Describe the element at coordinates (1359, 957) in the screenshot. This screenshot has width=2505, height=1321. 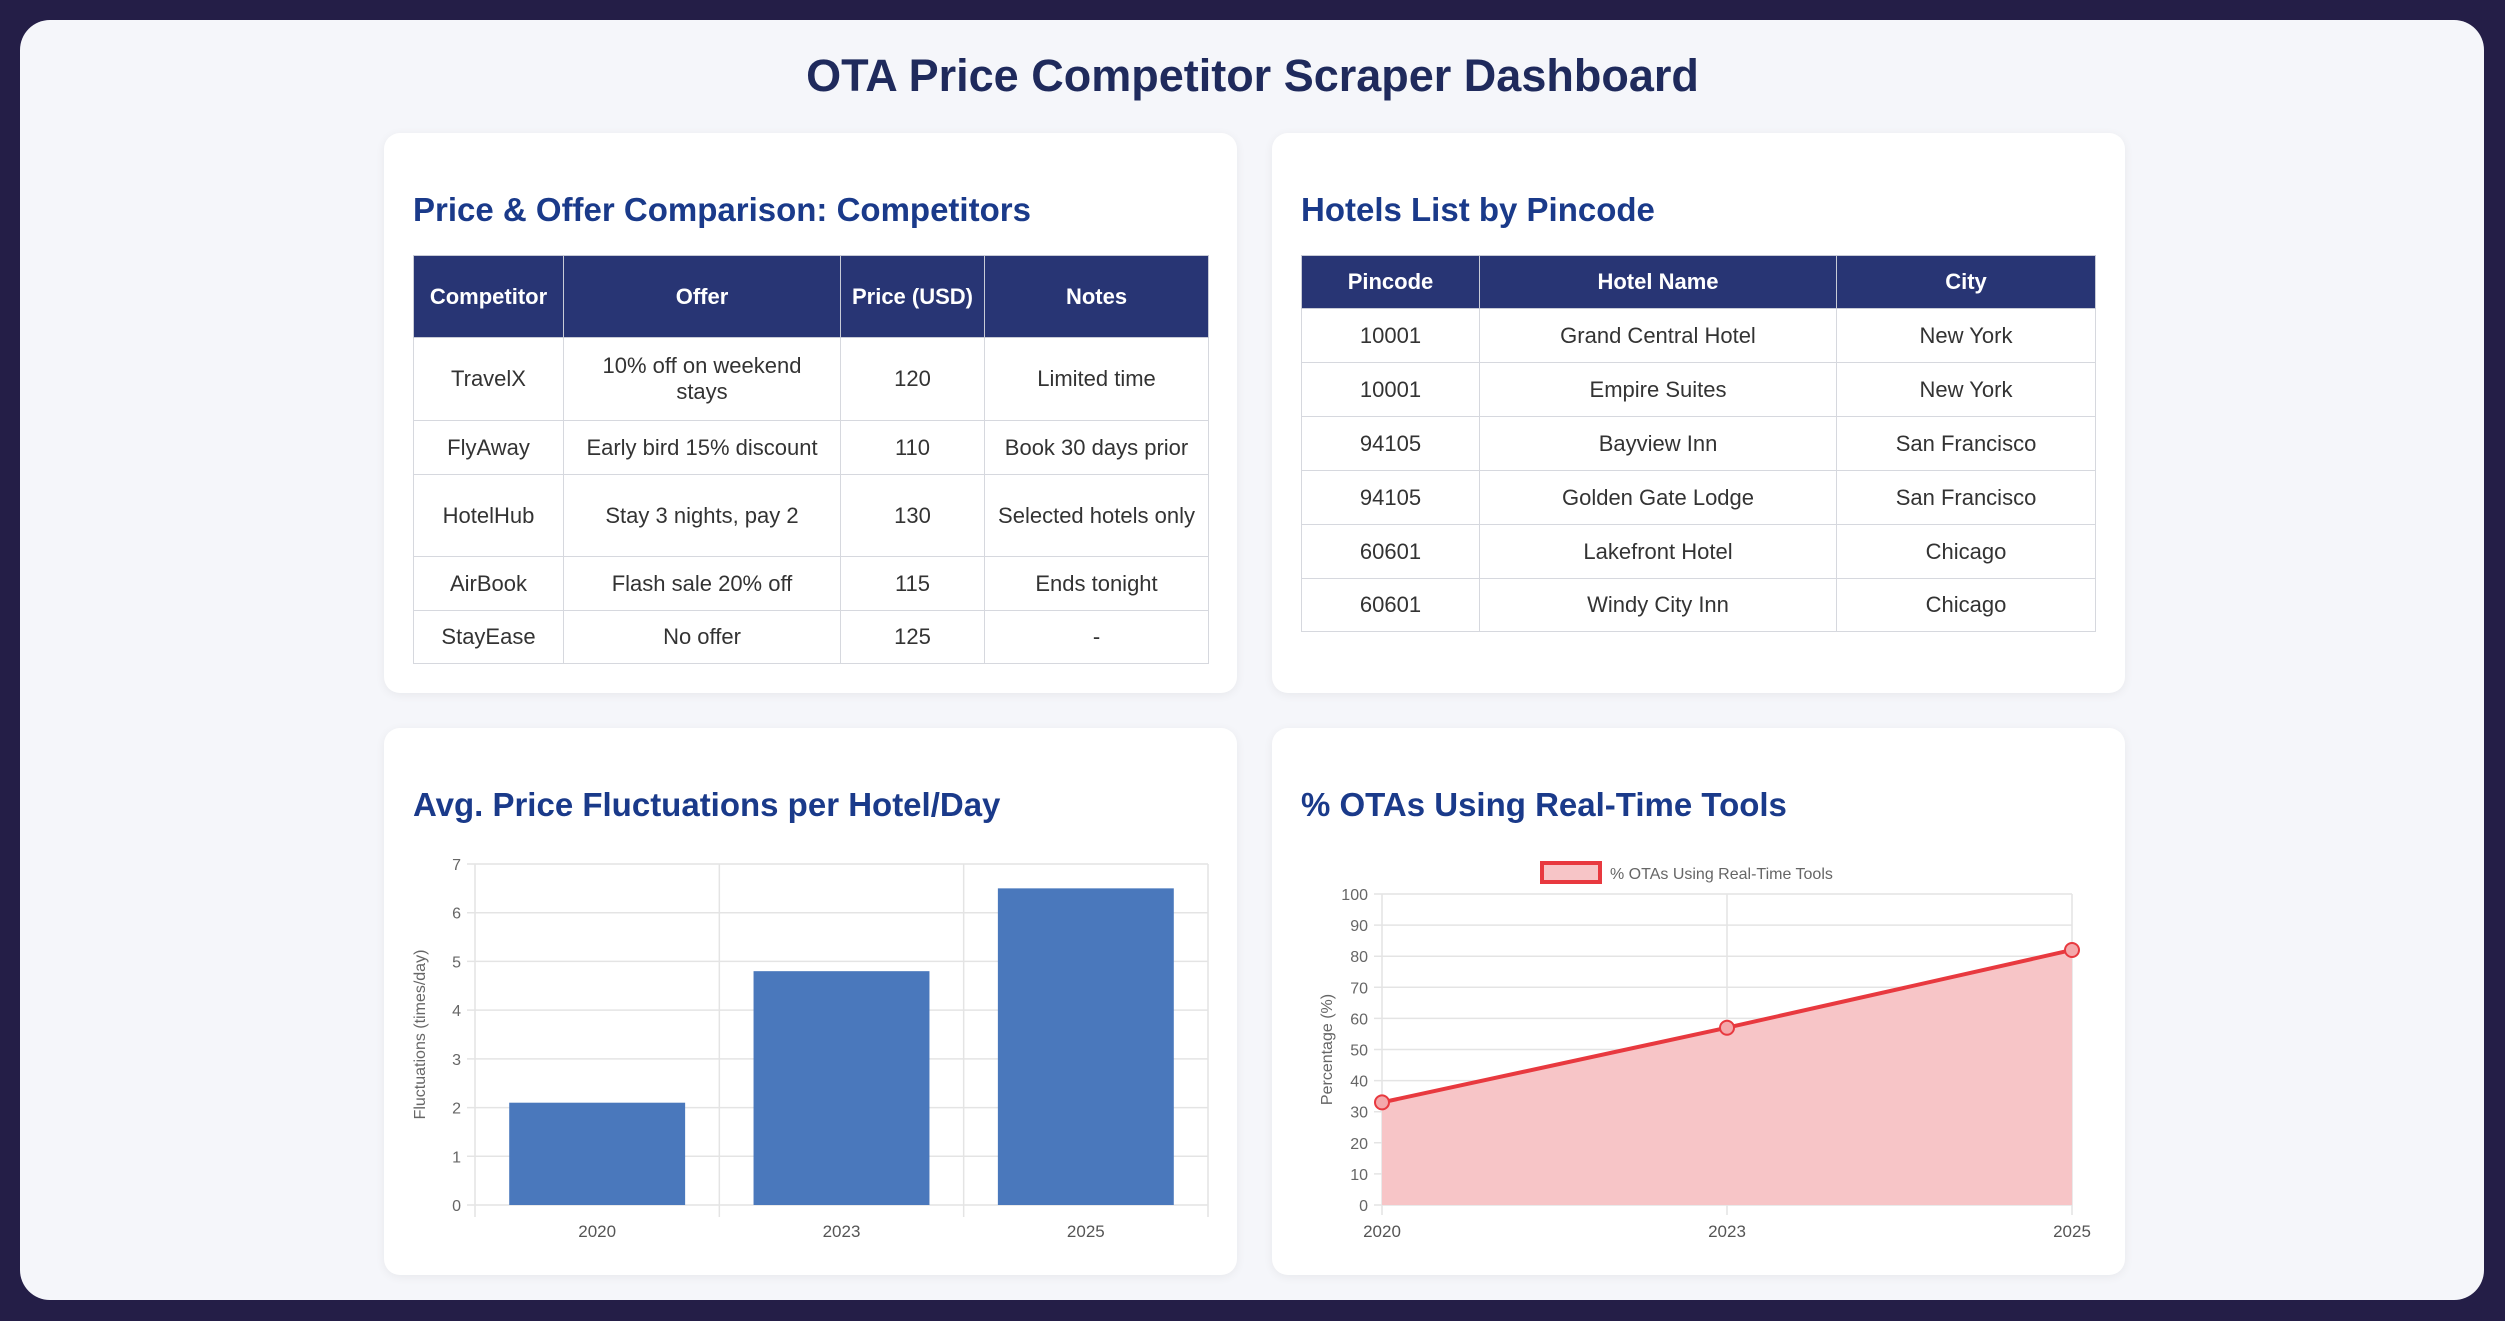
I see `y-tick-label: 80` at that location.